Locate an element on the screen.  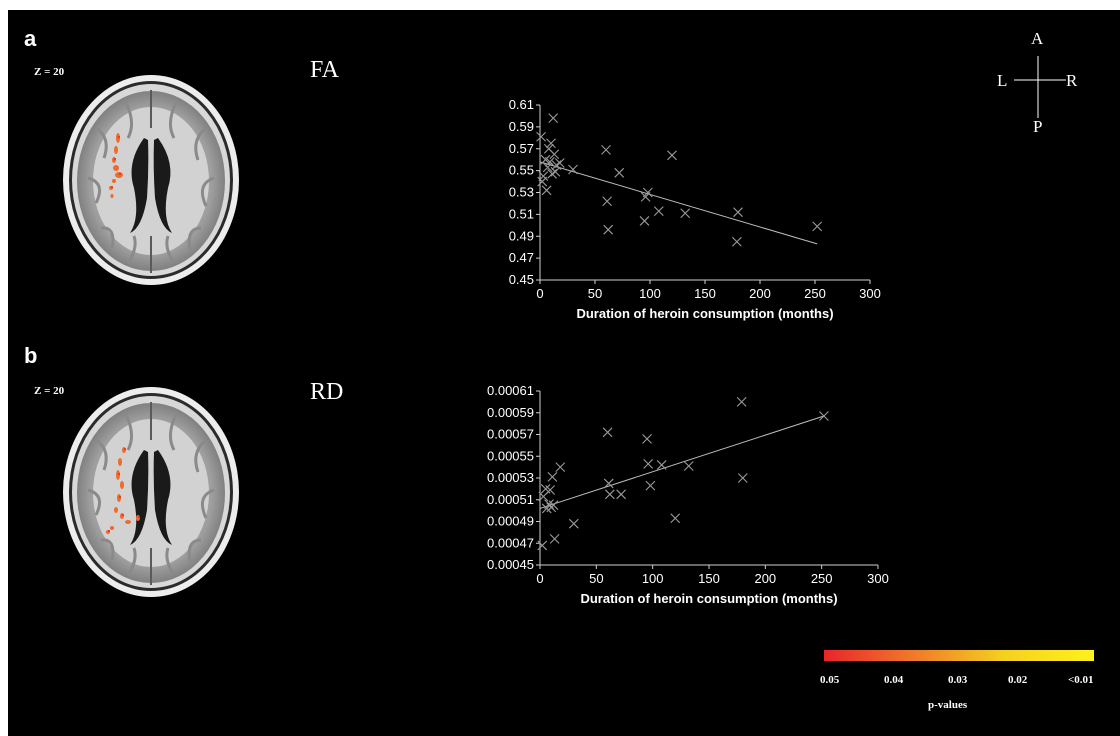
y-tick-label: 0.45 is located at coordinates (521, 279).